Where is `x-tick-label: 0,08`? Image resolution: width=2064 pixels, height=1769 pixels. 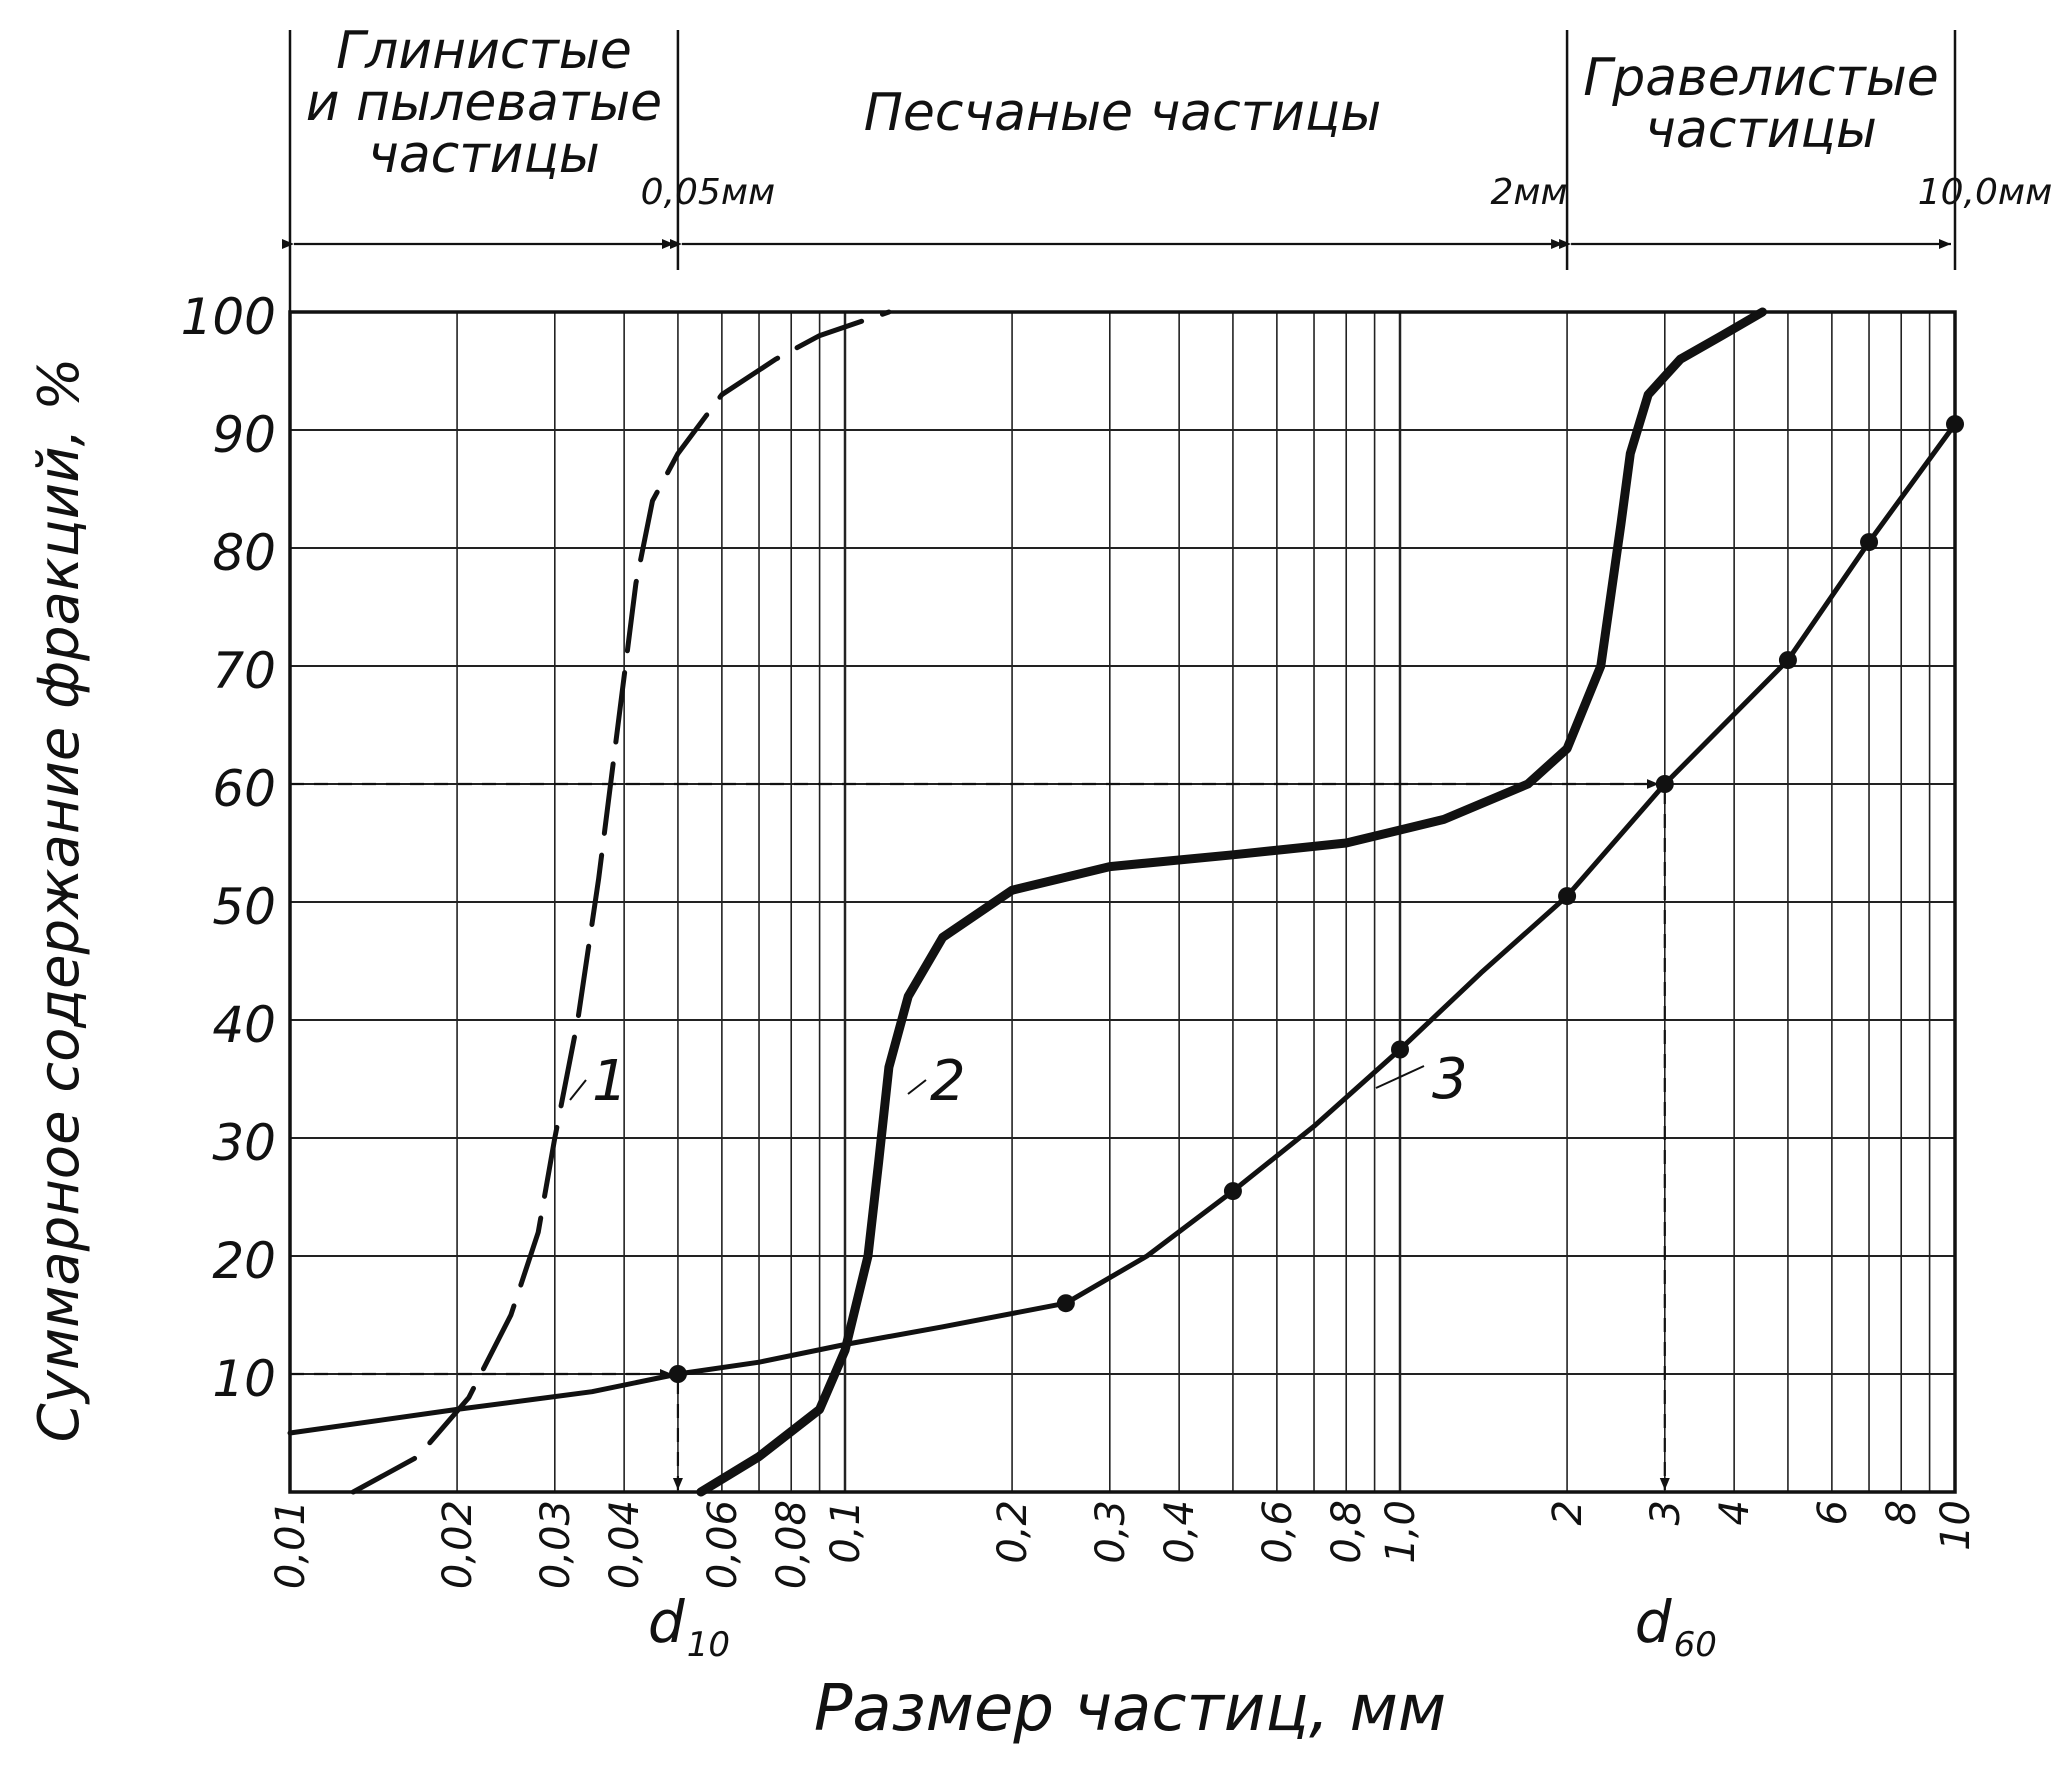
x-tick-label: 0,08 is located at coordinates (792, 1544).